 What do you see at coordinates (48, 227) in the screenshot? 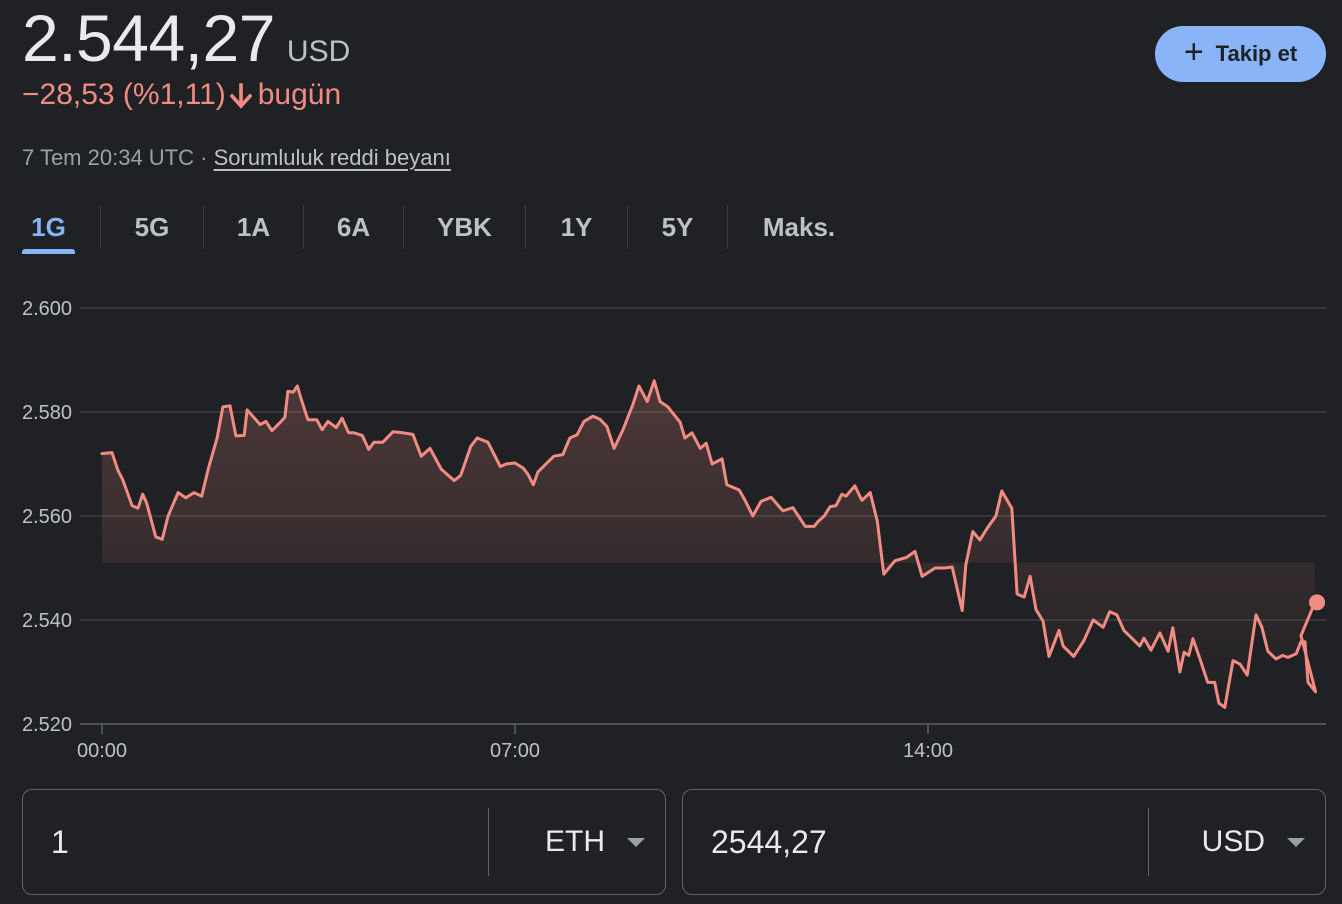
I see `tab-1g: 1G` at bounding box center [48, 227].